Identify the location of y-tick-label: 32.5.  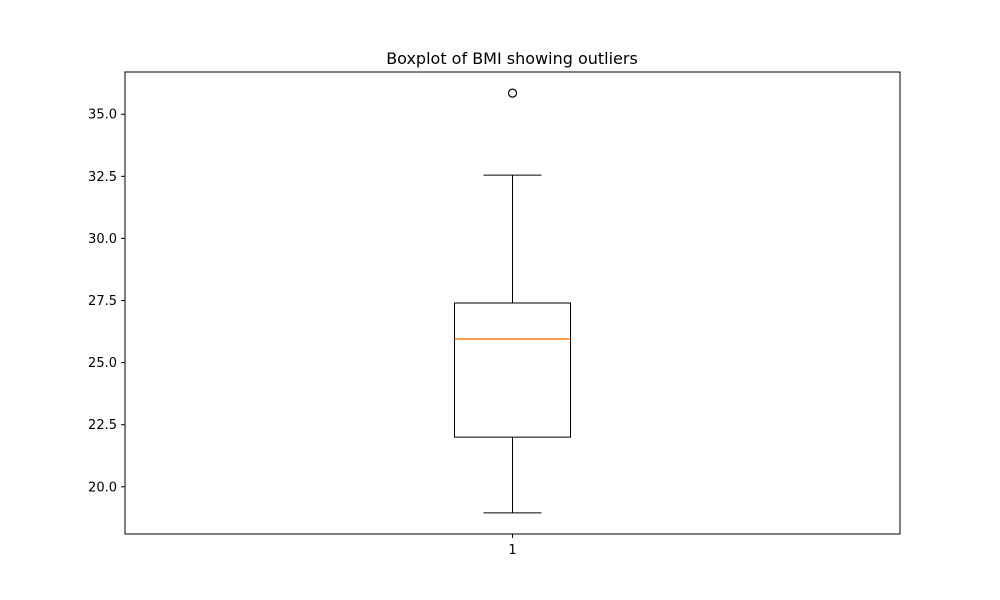
(102, 177).